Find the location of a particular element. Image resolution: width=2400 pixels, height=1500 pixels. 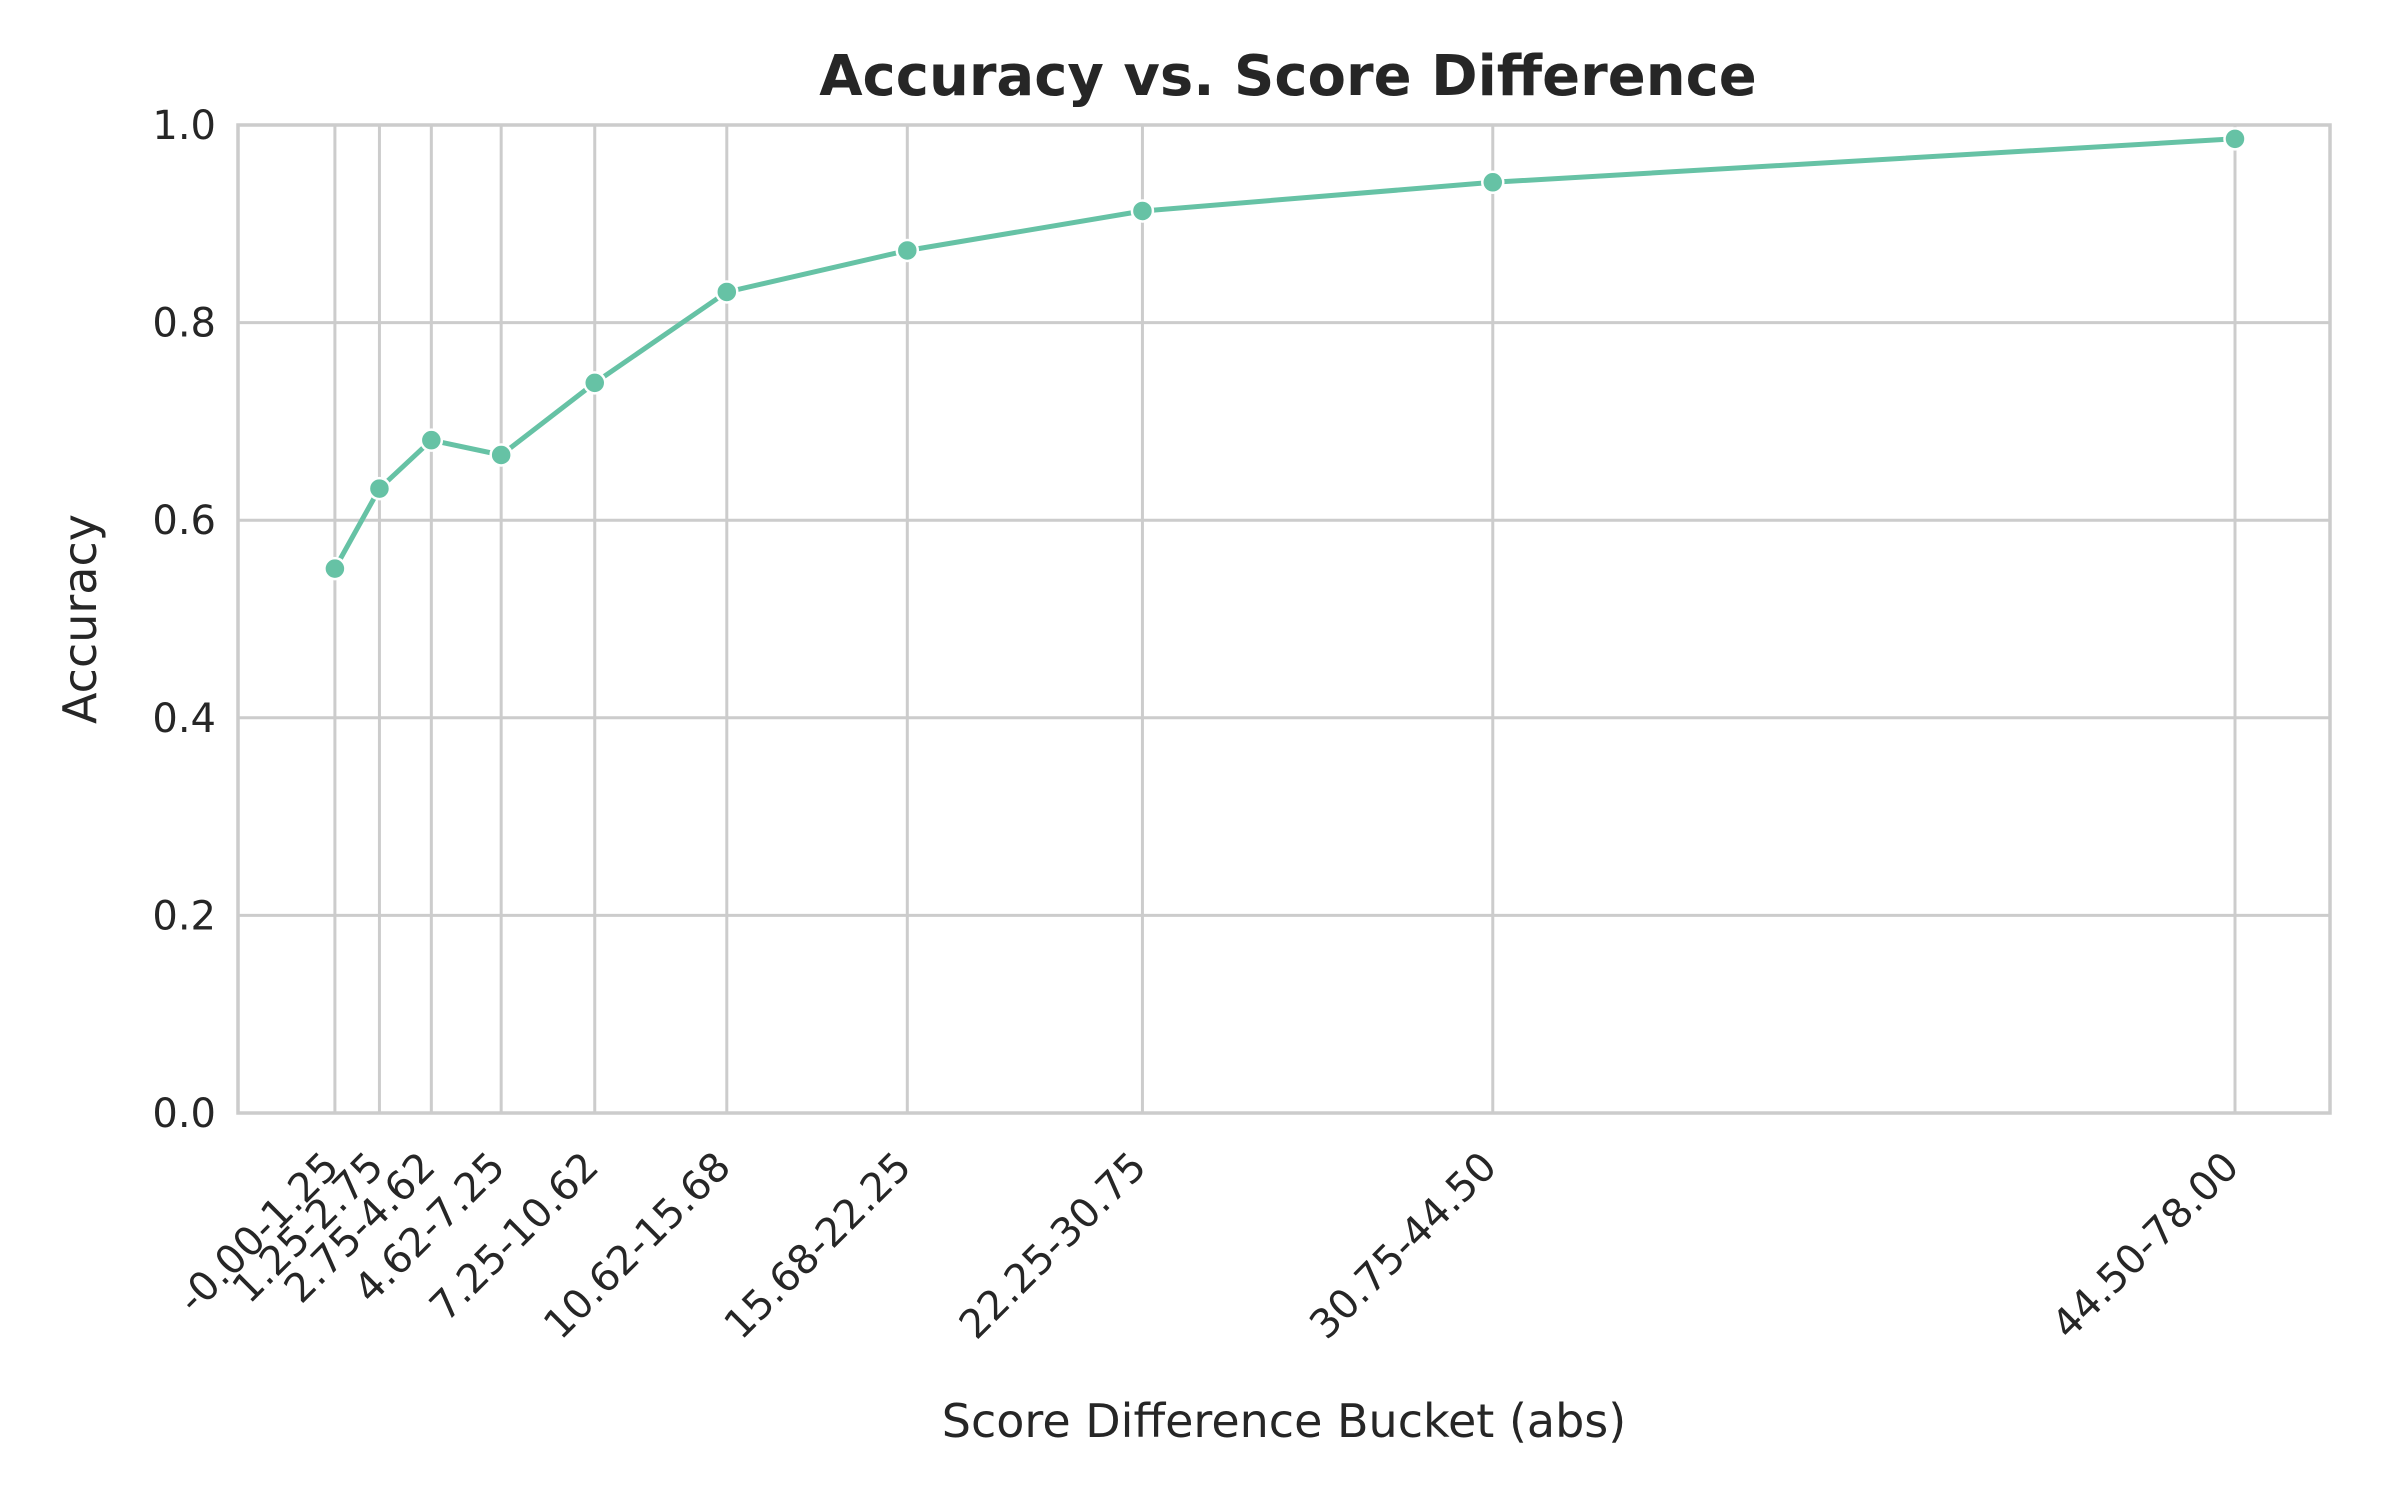

y-tick-label: 0.2 is located at coordinates (184, 916).